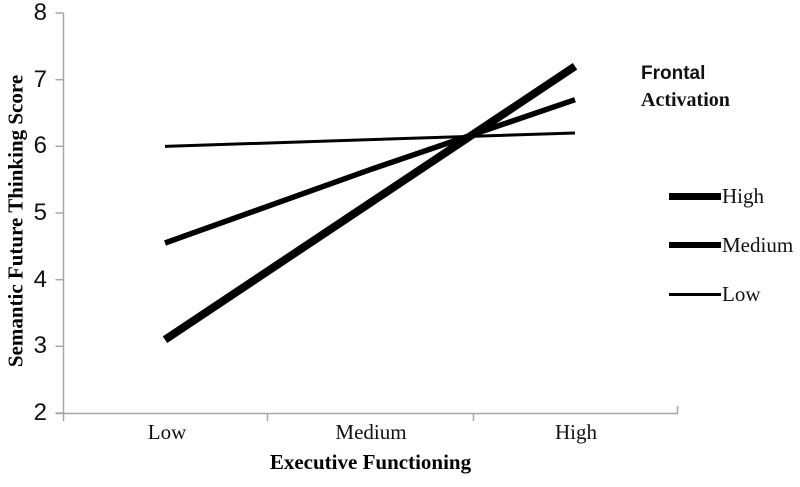 The width and height of the screenshot is (800, 487). I want to click on y-tick-label-4: 4, so click(40, 279).